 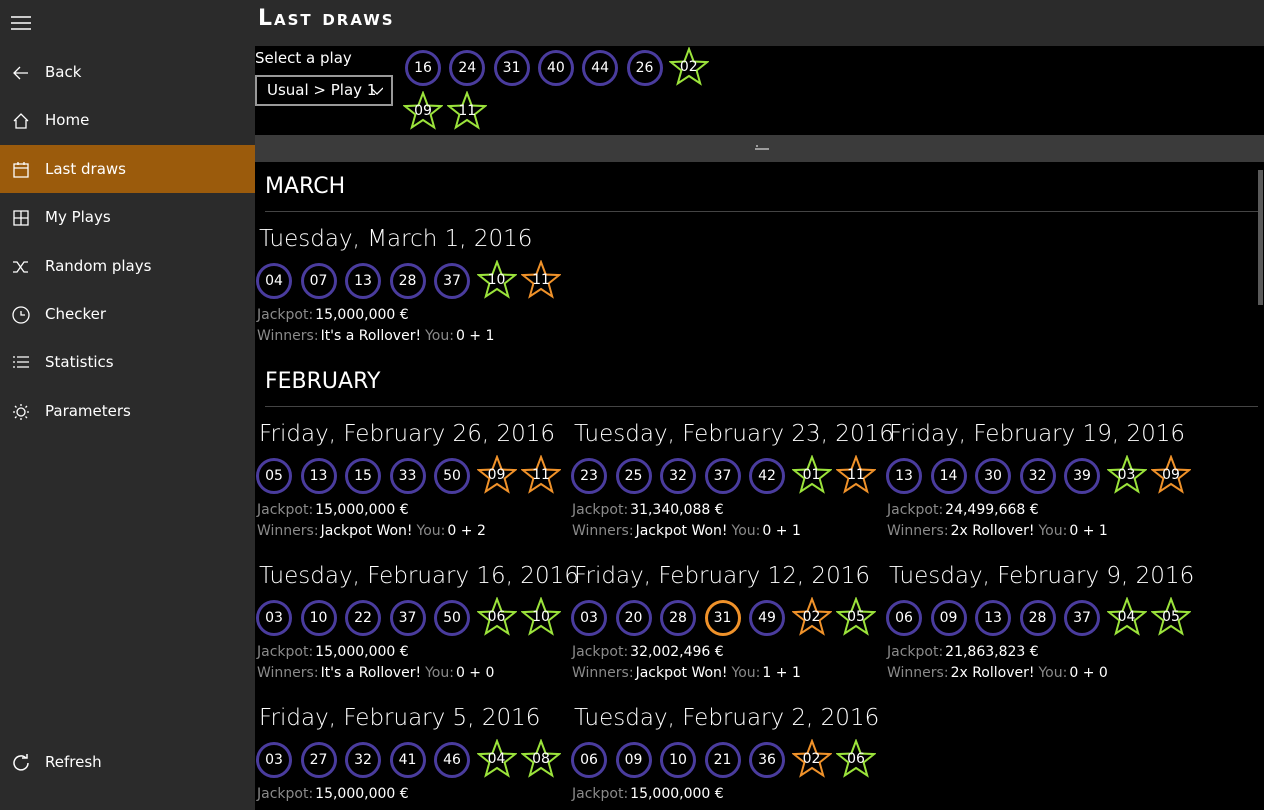 I want to click on collapse-bar, so click(x=759, y=148).